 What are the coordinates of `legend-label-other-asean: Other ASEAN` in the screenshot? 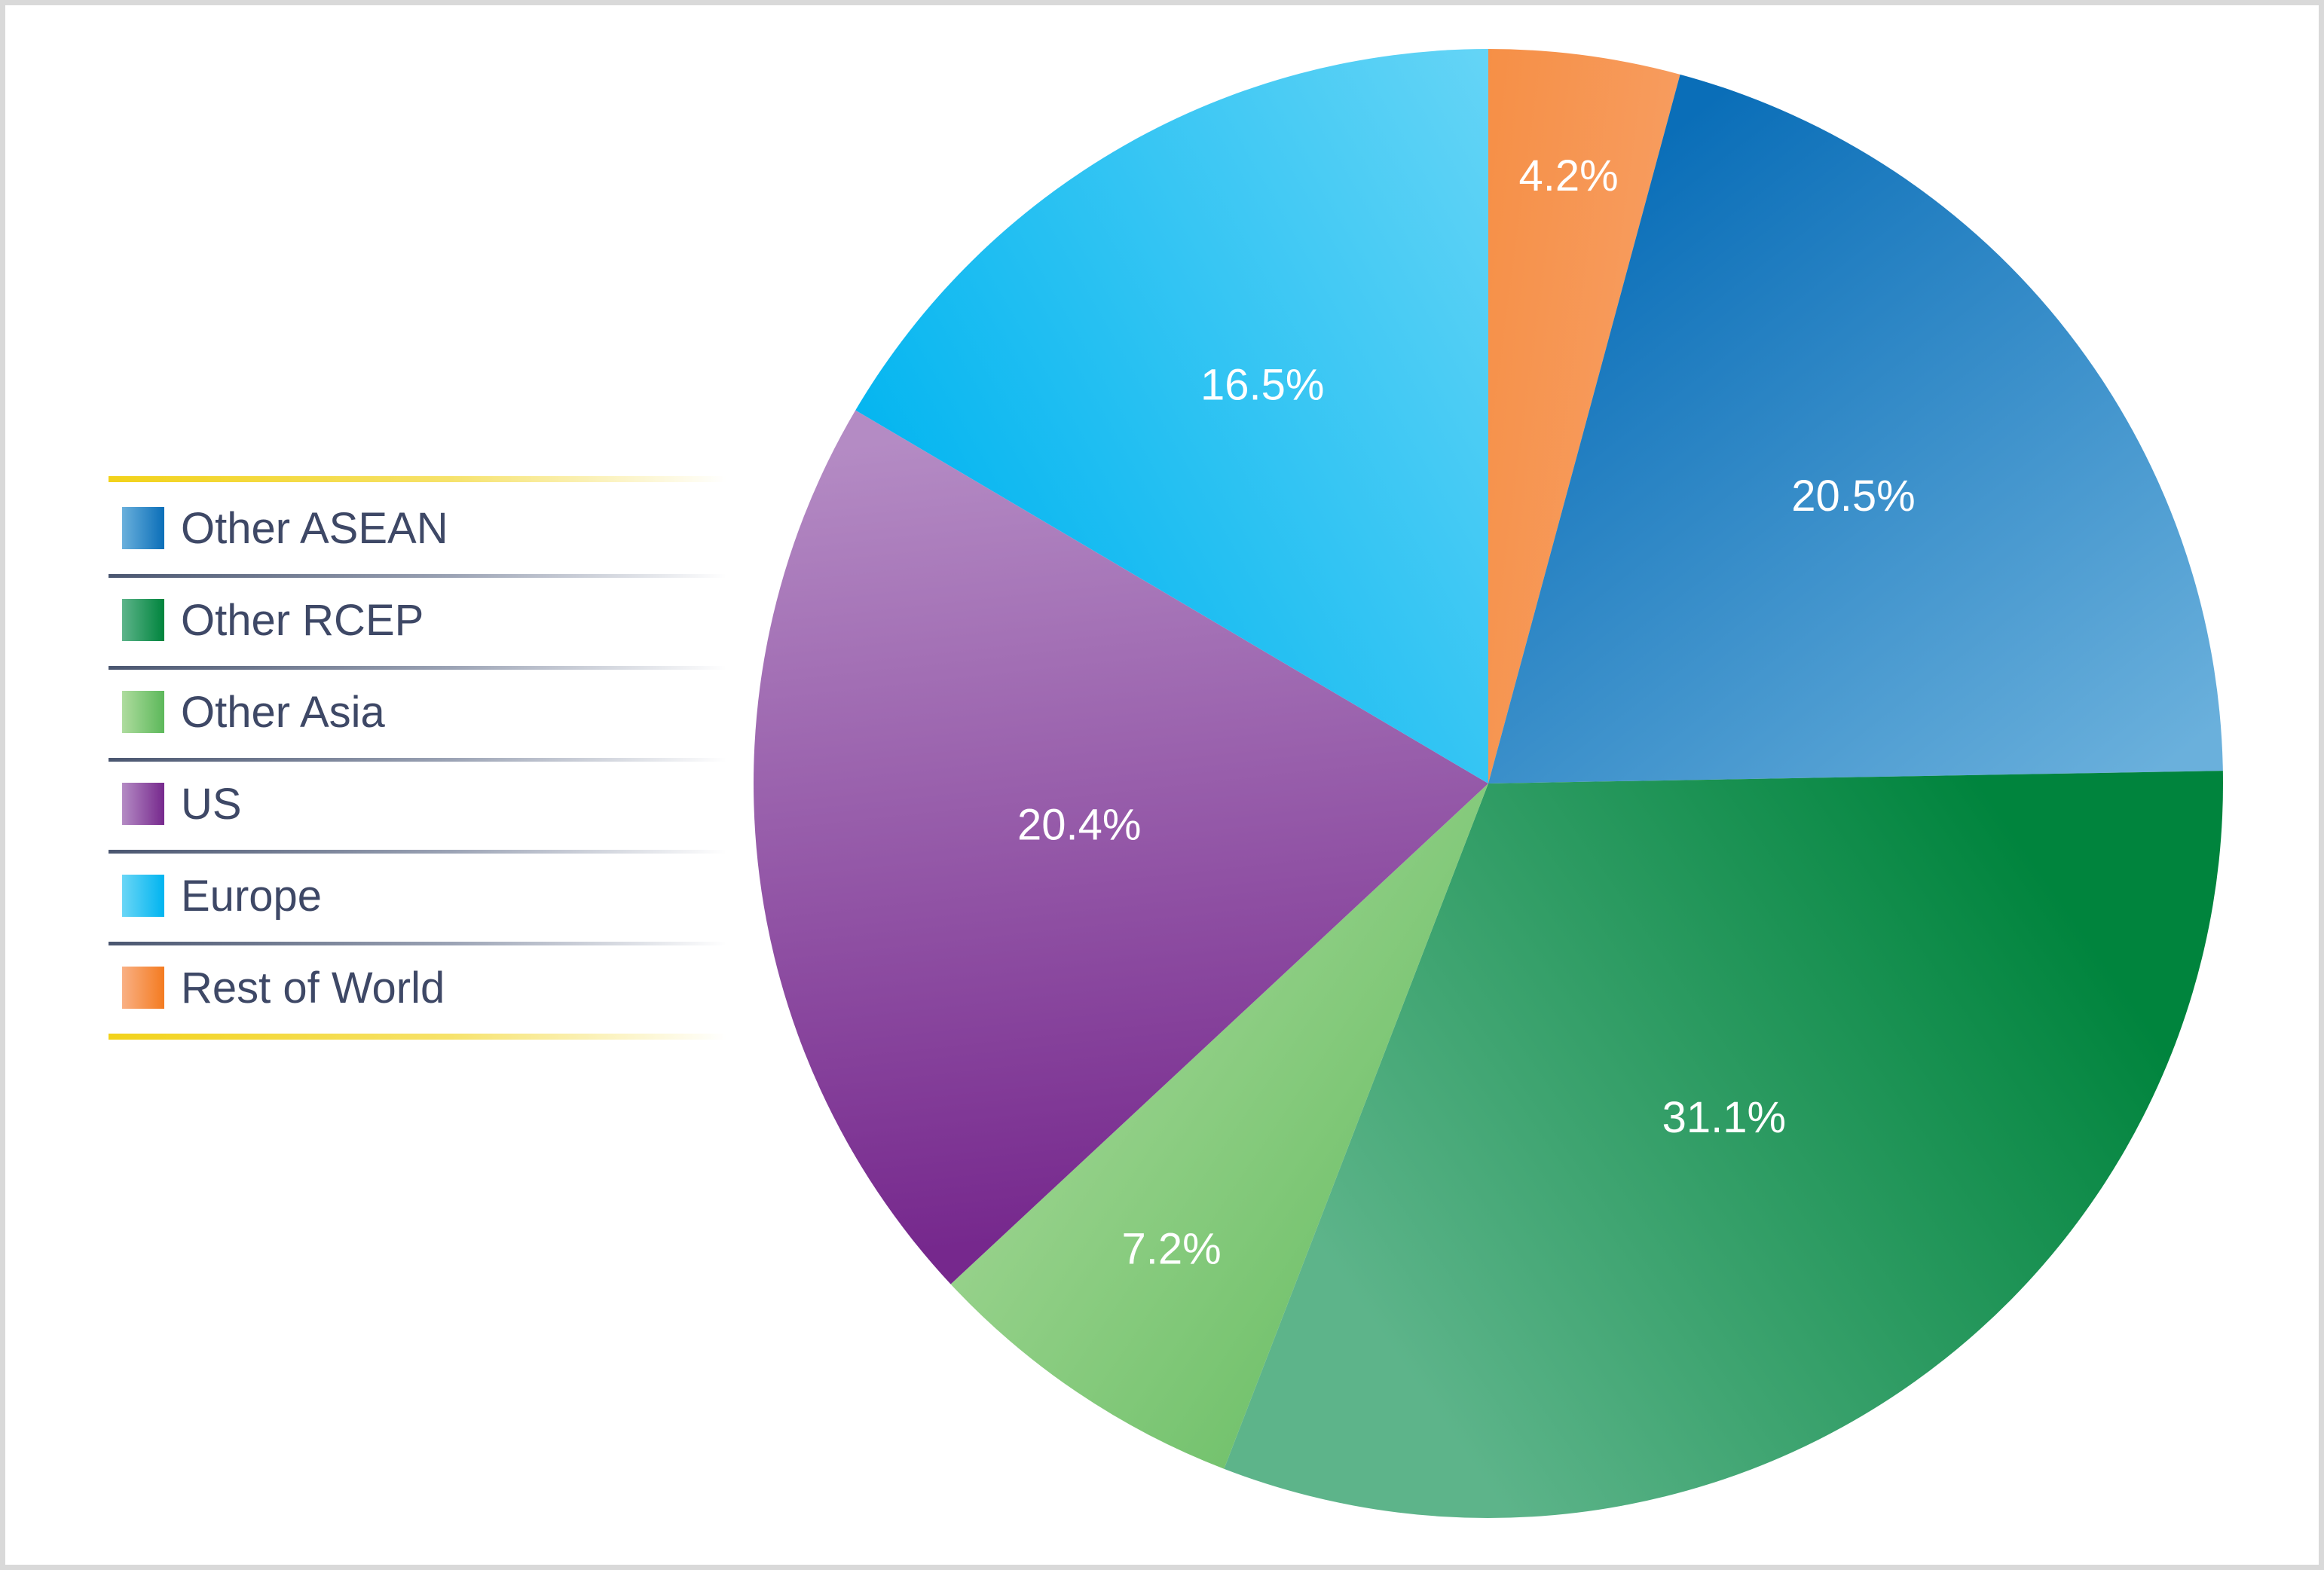 It's located at (314, 528).